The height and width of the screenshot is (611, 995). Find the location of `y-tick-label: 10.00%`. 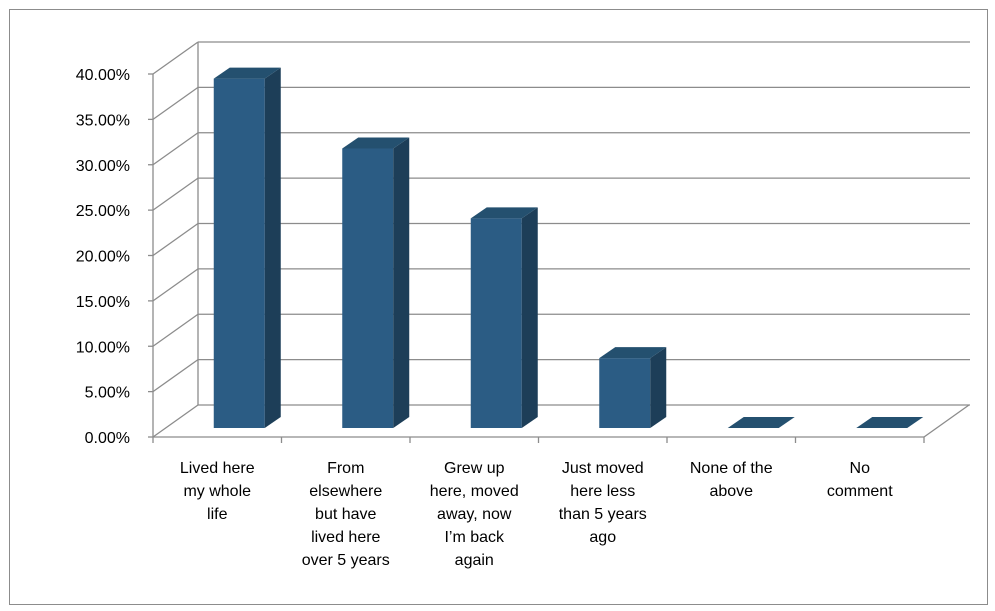

y-tick-label: 10.00% is located at coordinates (103, 347).